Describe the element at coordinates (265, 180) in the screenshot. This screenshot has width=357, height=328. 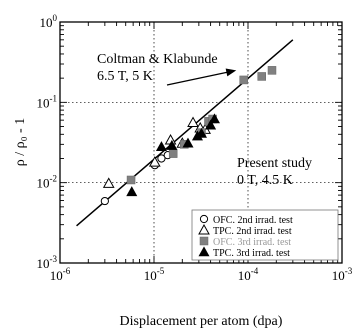
I see `annotation-present-line2: 0 T, 4.5 K` at that location.